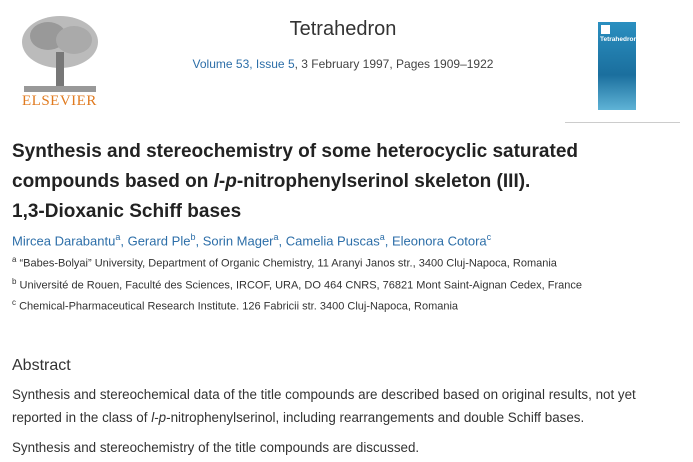 The height and width of the screenshot is (462, 693). I want to click on issue-details: , 3 February 1997, Pages 1909–1922, so click(394, 64).